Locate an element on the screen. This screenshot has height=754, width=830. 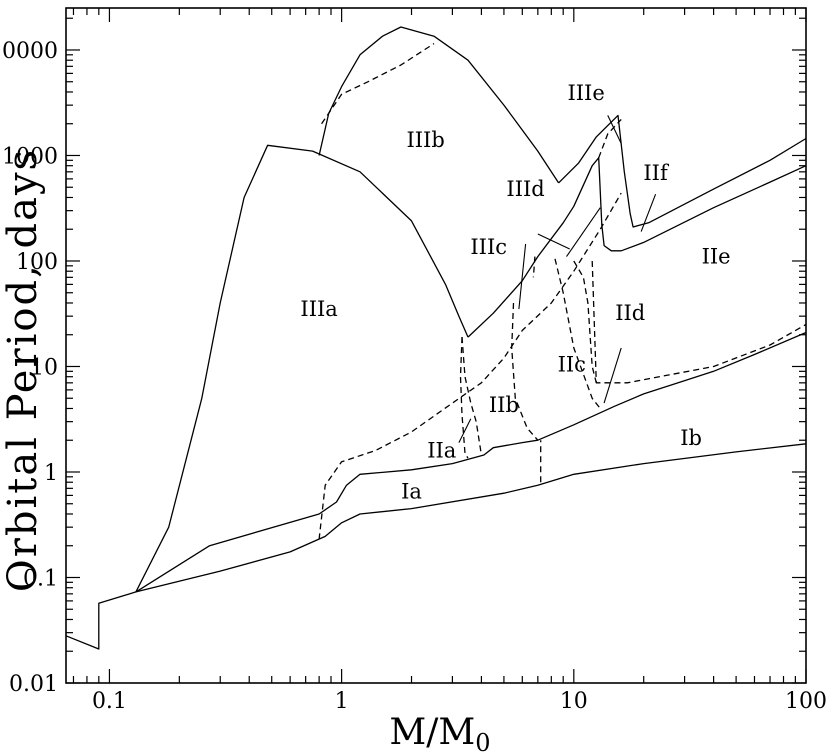
y-tick-label: 1 is located at coordinates (51, 473).